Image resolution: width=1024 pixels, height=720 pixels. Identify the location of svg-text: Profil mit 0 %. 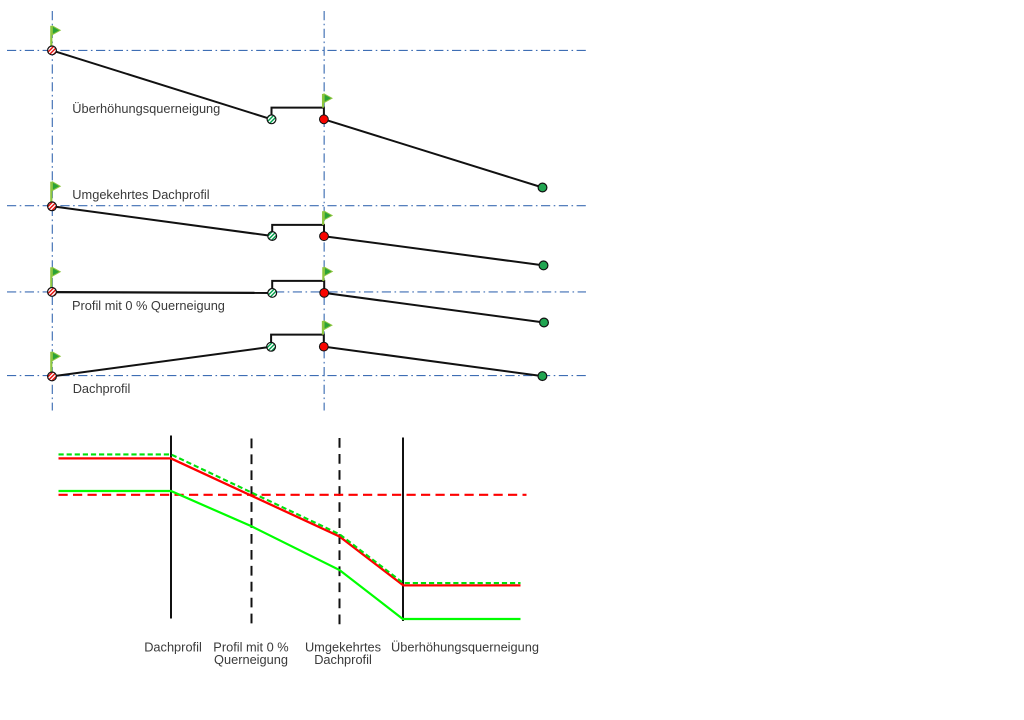
(250, 647).